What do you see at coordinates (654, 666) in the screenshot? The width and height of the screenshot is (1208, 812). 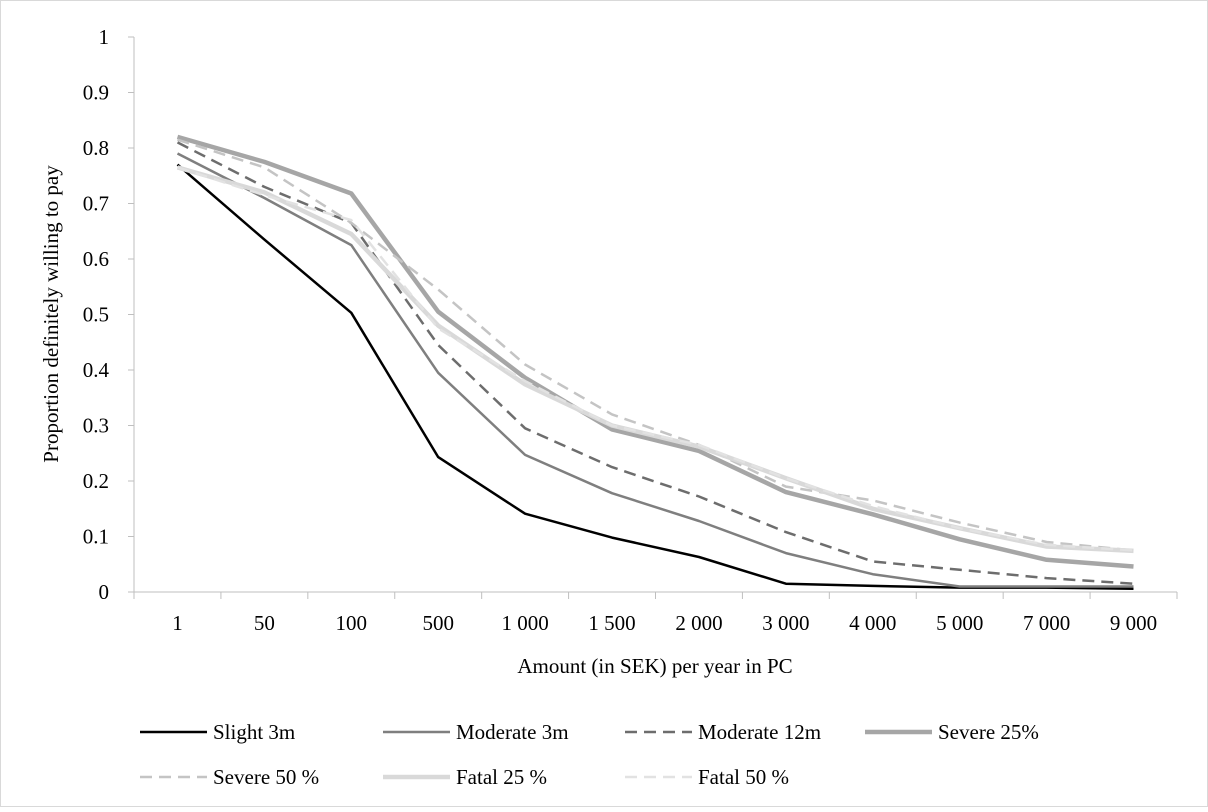 I see `x-axis-title: Amount (in SEK) per year in PC` at bounding box center [654, 666].